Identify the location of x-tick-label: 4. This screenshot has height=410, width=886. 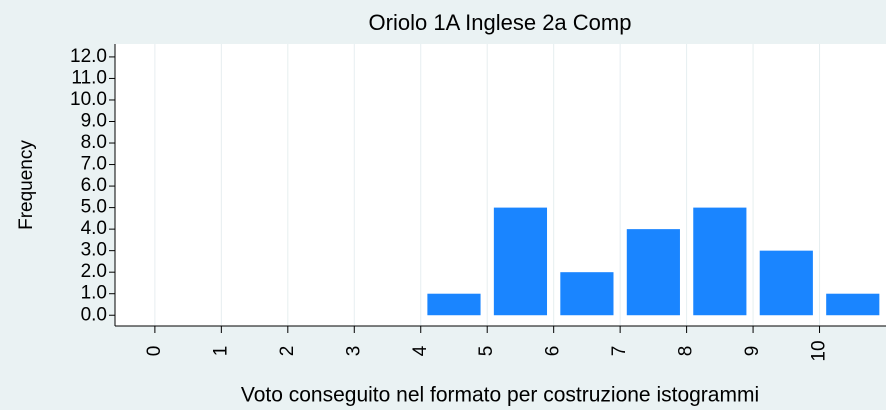
(420, 350).